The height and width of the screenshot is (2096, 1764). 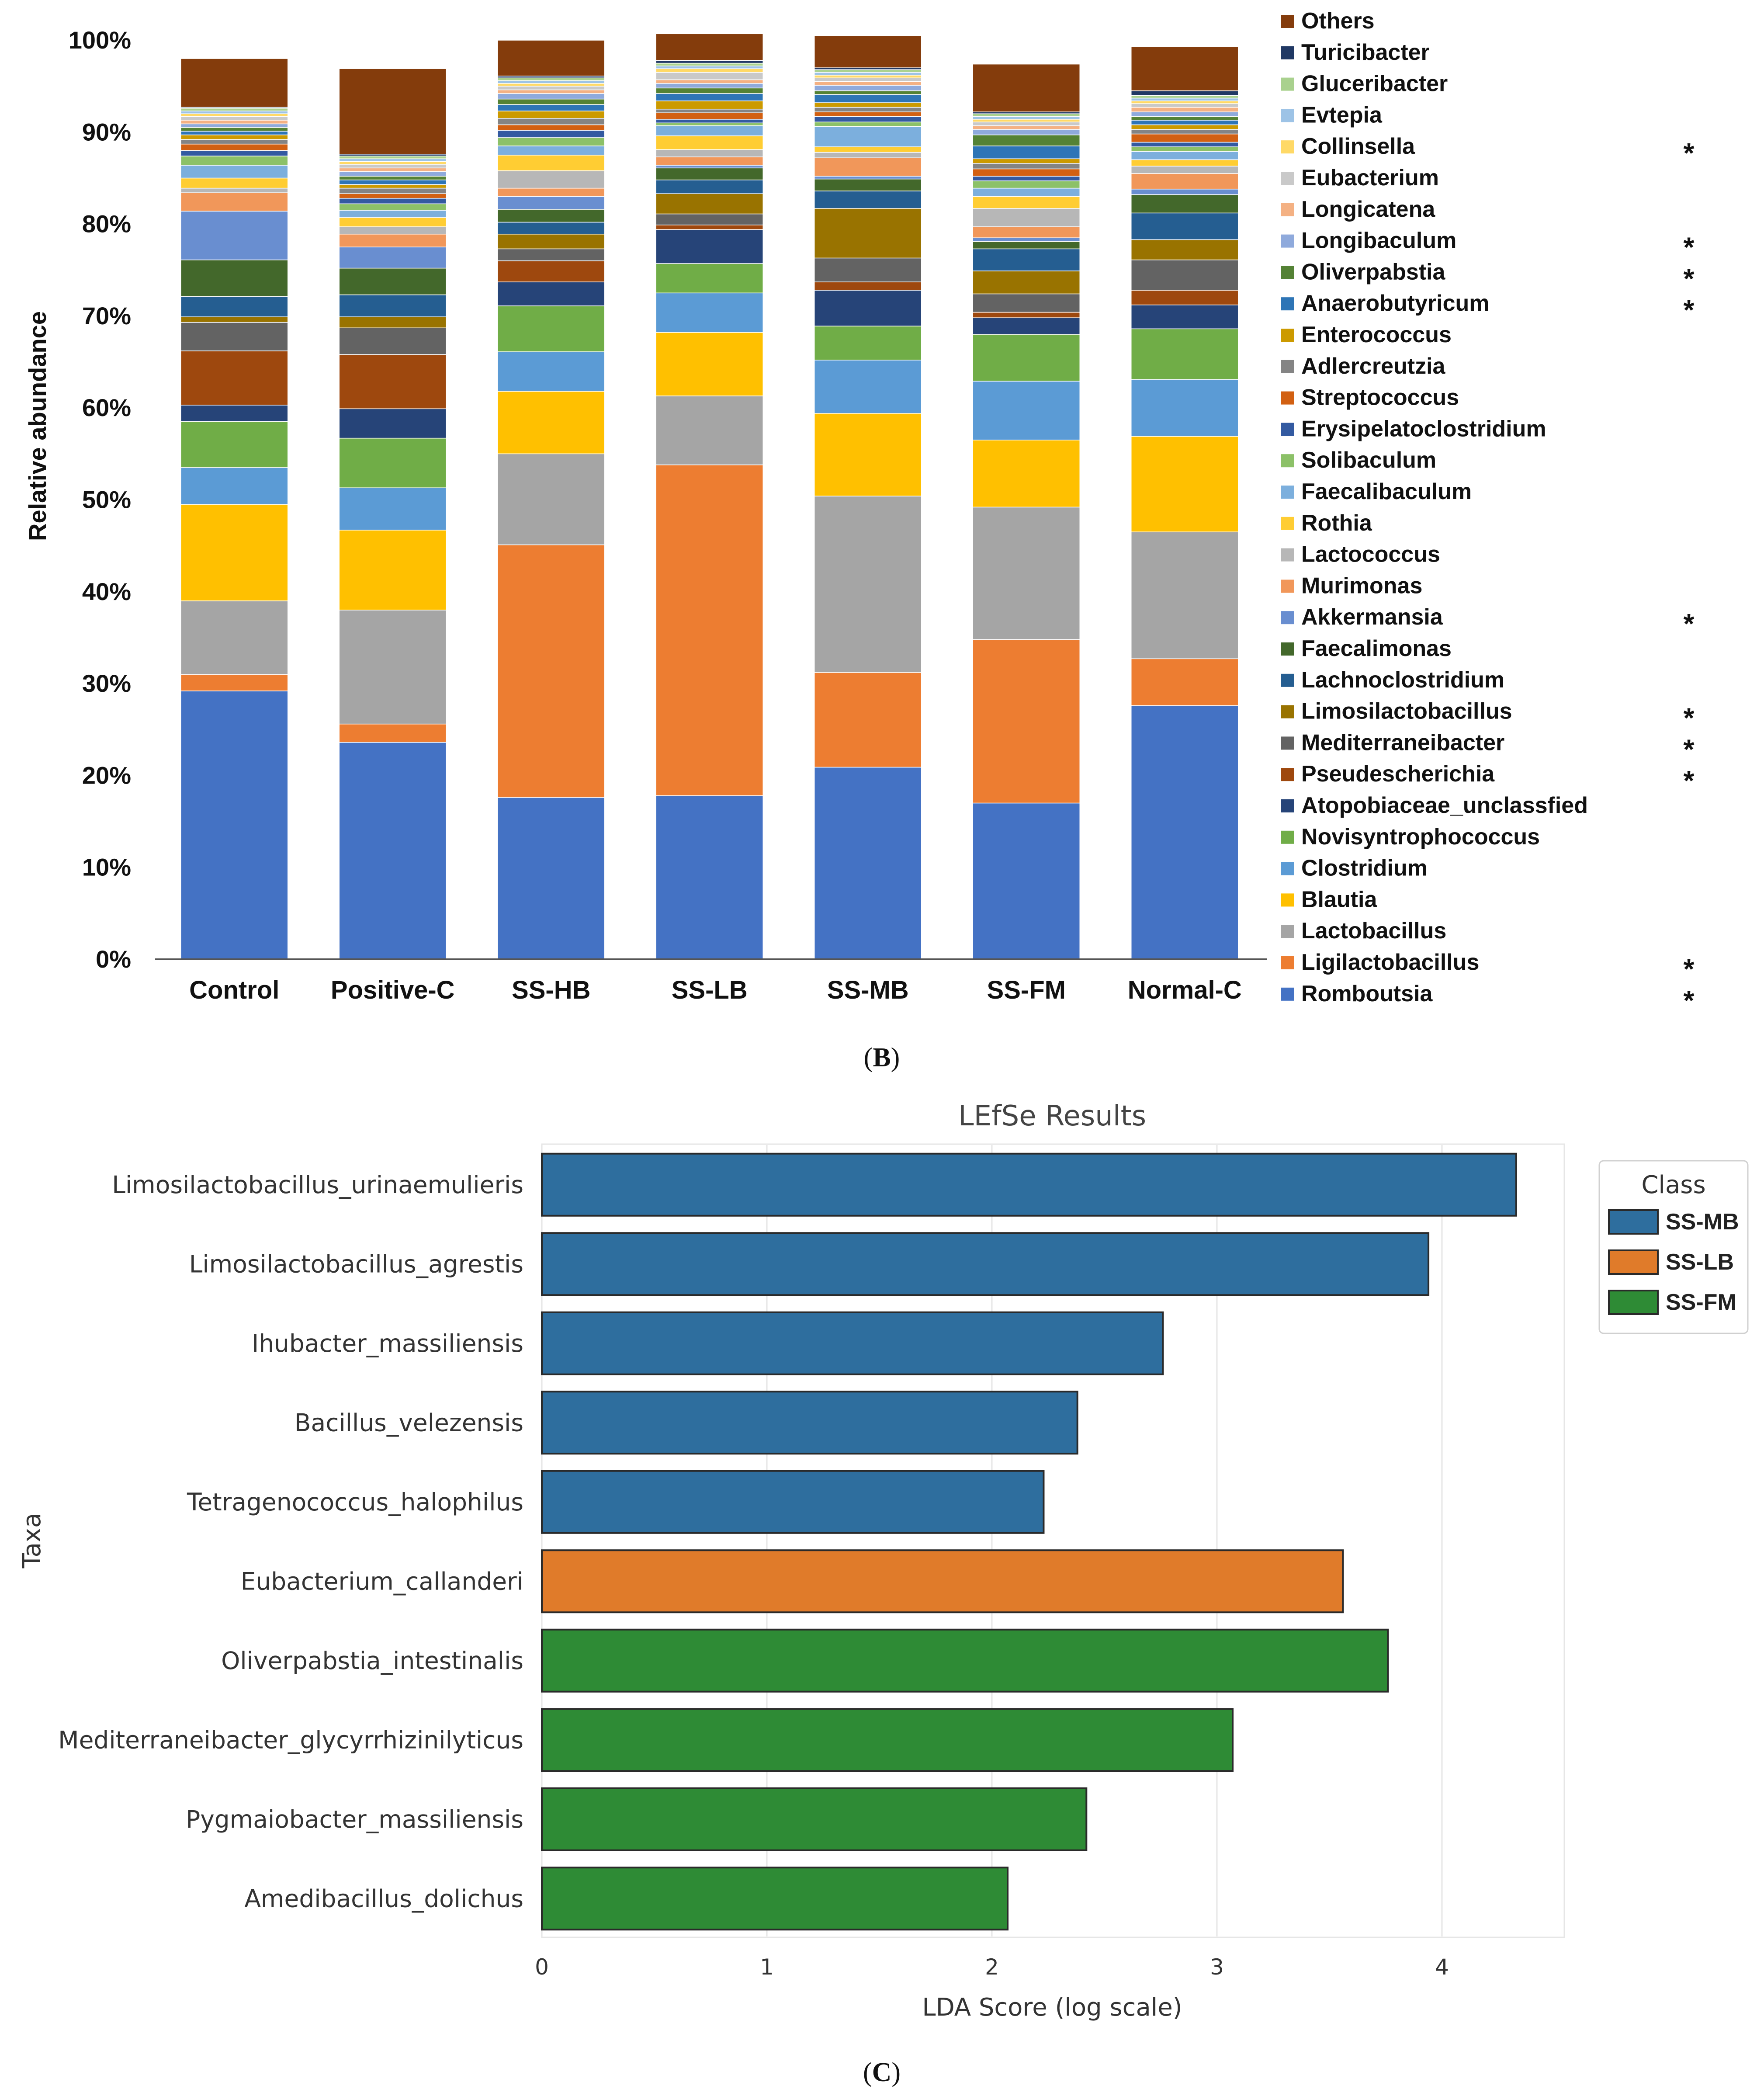 I want to click on legend-label: Lactobacillus, so click(x=1373, y=931).